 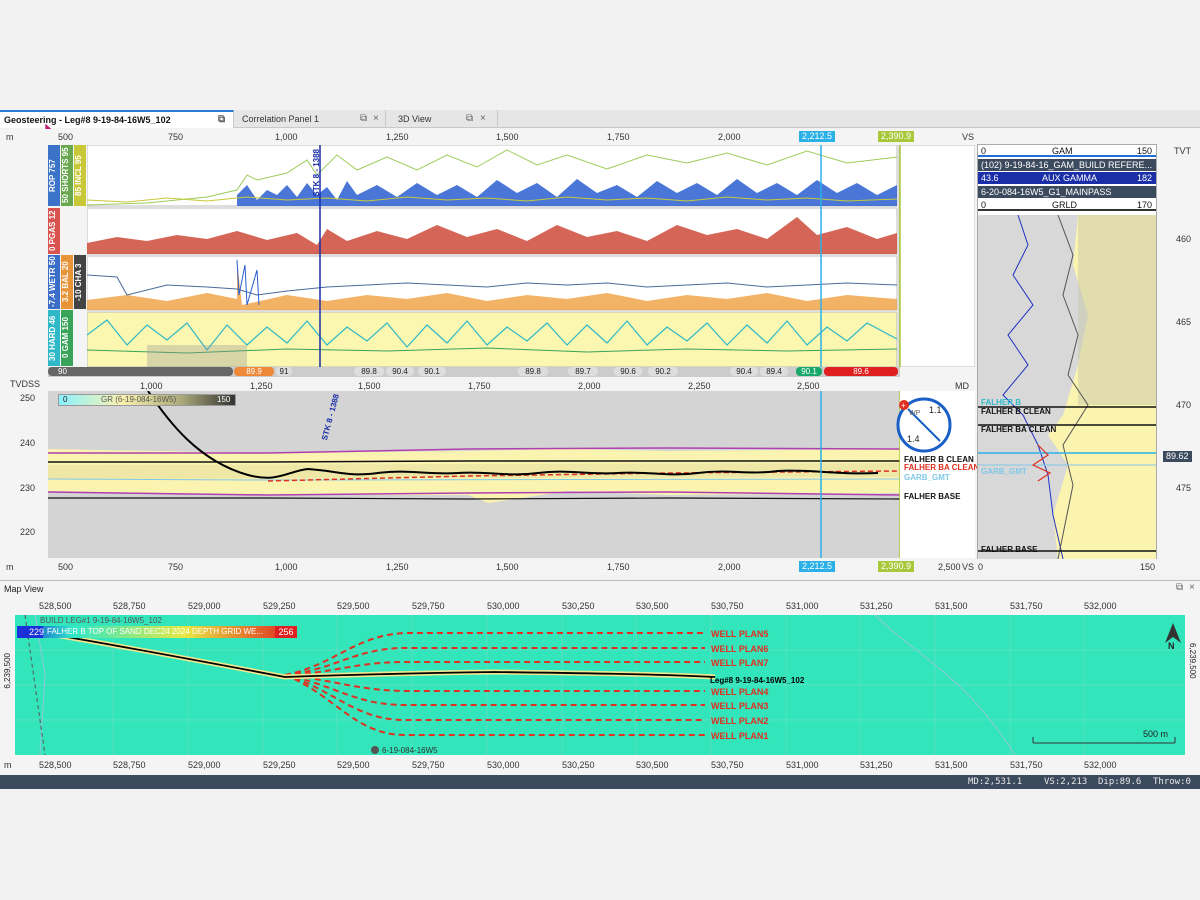 What do you see at coordinates (369, 386) in the screenshot?
I see `md-axis-tick: 1,500` at bounding box center [369, 386].